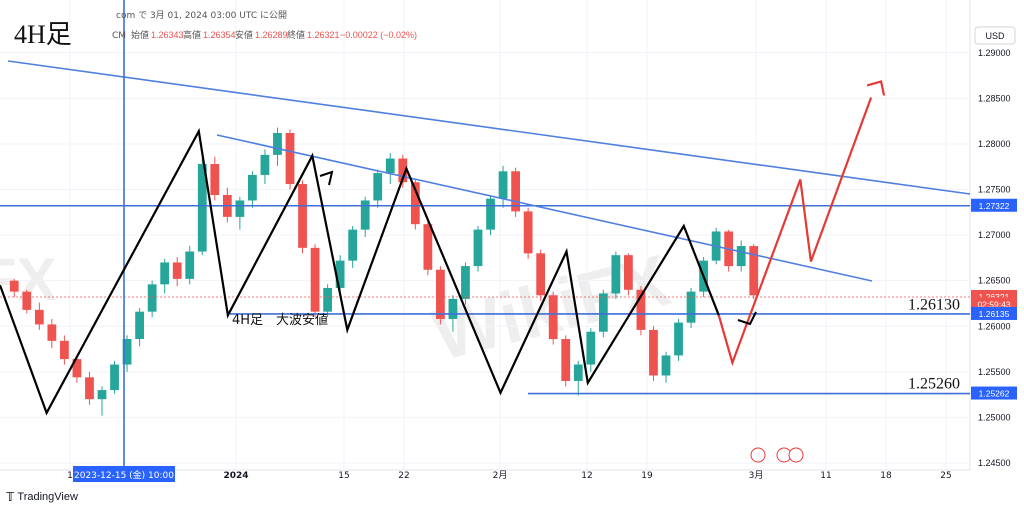 The width and height of the screenshot is (1024, 509). Describe the element at coordinates (945, 476) in the screenshot. I see `time-tick-label: 25` at that location.